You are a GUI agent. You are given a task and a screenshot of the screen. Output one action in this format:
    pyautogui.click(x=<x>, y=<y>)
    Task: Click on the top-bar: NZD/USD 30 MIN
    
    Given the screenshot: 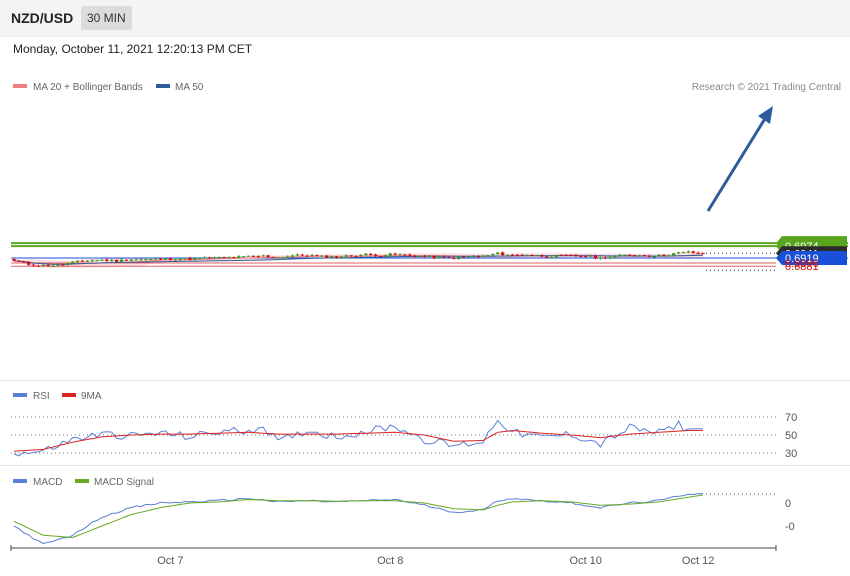 What is the action you would take?
    pyautogui.click(x=425, y=18)
    